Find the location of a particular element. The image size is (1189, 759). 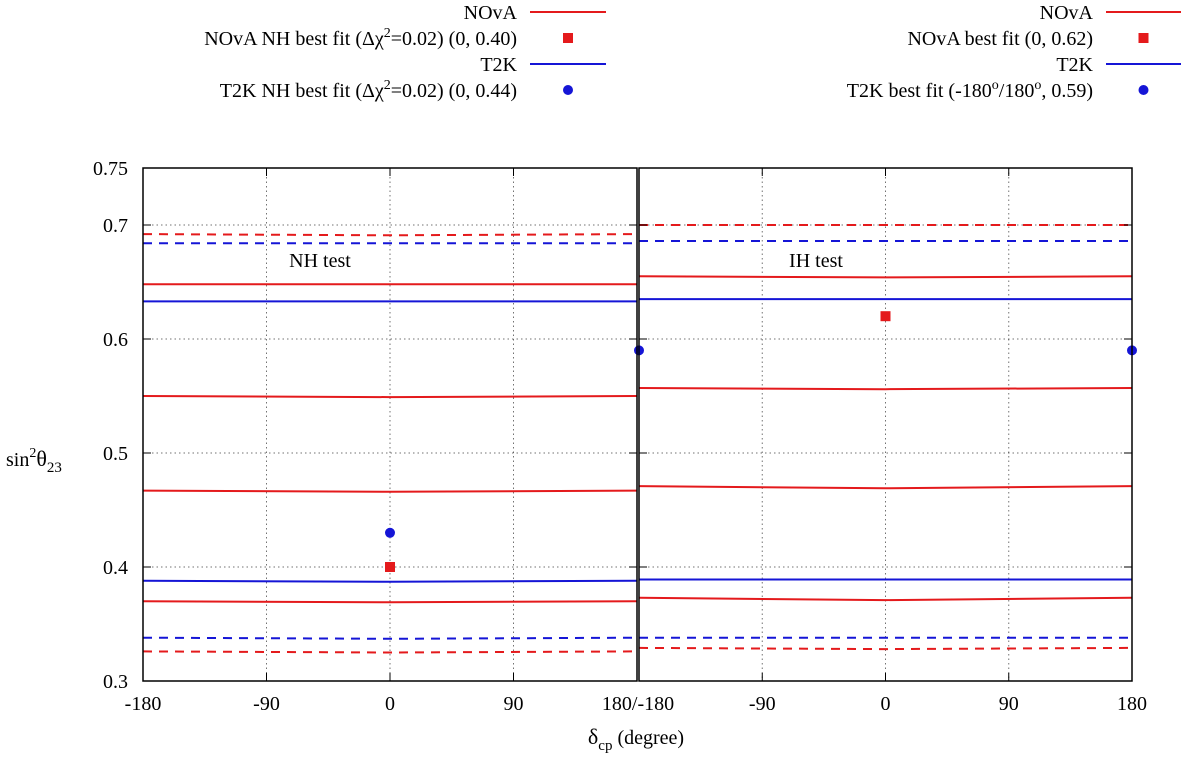

legend-right-label: T2K best fit (-180o/180o, 0.59) is located at coordinates (970, 90).